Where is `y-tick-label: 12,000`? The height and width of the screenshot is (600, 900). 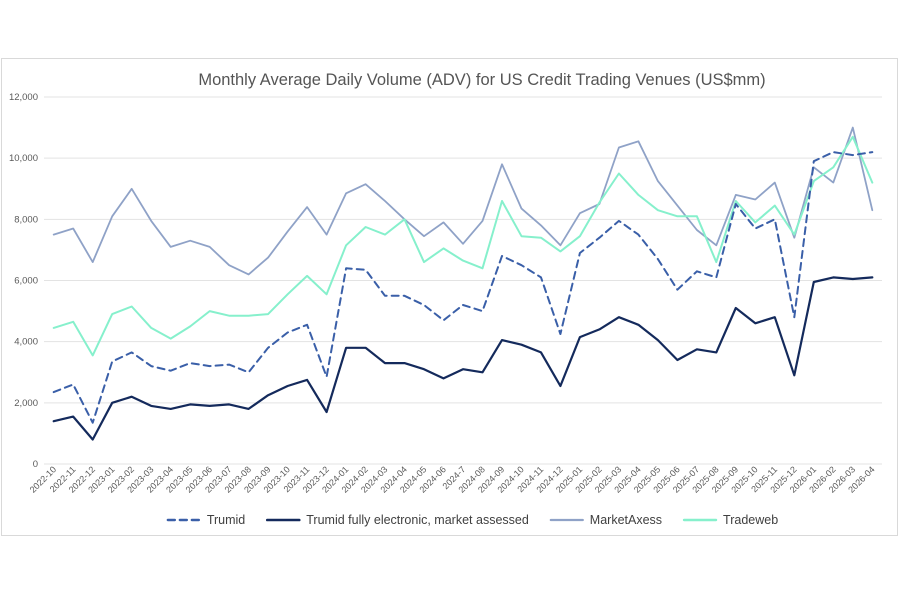
y-tick-label: 12,000 is located at coordinates (23, 97).